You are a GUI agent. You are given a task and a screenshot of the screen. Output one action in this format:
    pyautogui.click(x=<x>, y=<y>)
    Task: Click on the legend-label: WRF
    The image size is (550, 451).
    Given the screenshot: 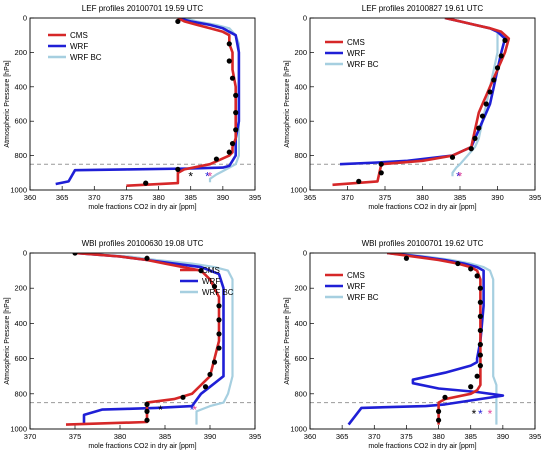 What is the action you would take?
    pyautogui.click(x=356, y=53)
    